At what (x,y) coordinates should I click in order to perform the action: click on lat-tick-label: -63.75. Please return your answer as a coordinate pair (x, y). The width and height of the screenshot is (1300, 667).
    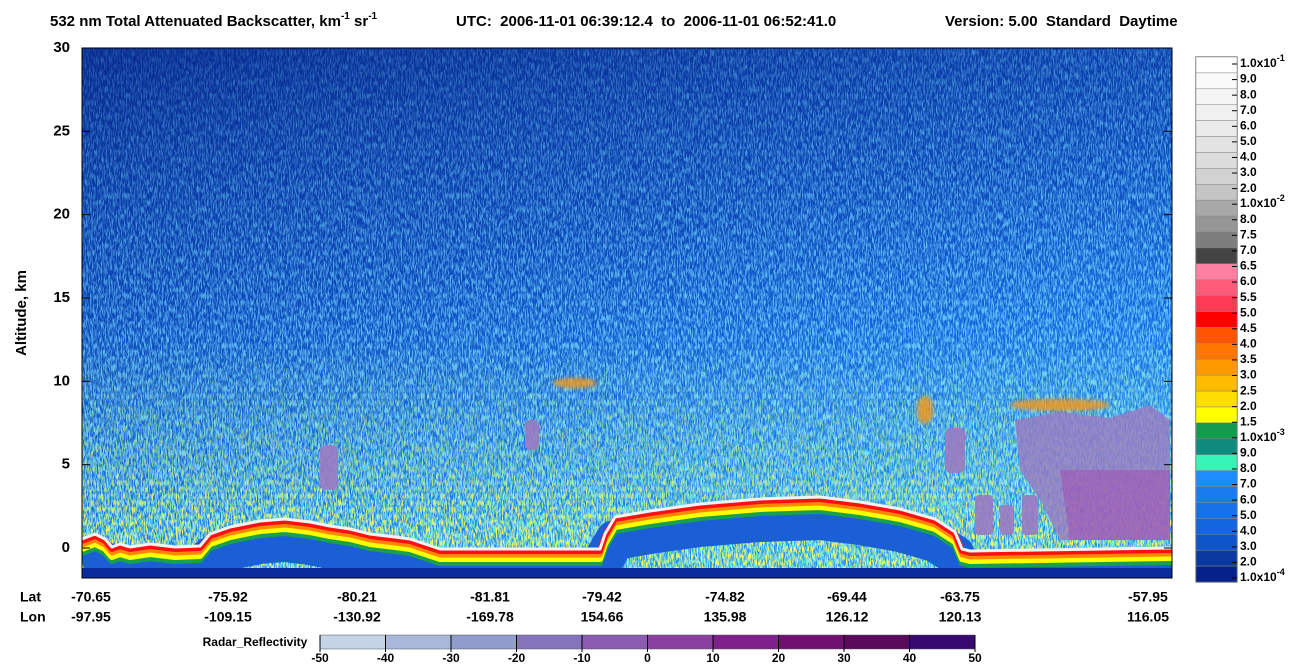
    Looking at the image, I should click on (960, 597).